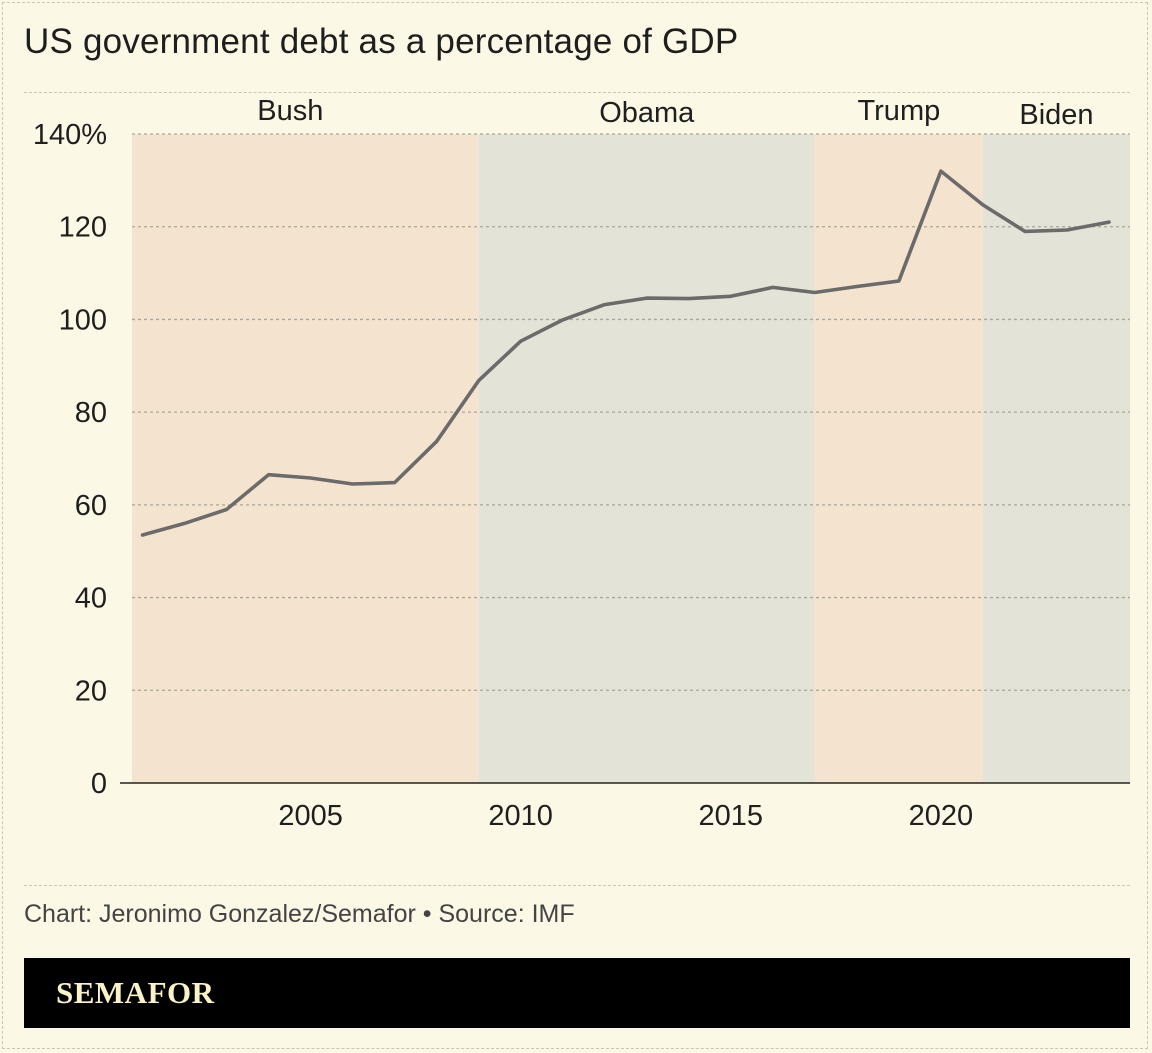 The height and width of the screenshot is (1053, 1152). What do you see at coordinates (577, 92) in the screenshot?
I see `title-divider` at bounding box center [577, 92].